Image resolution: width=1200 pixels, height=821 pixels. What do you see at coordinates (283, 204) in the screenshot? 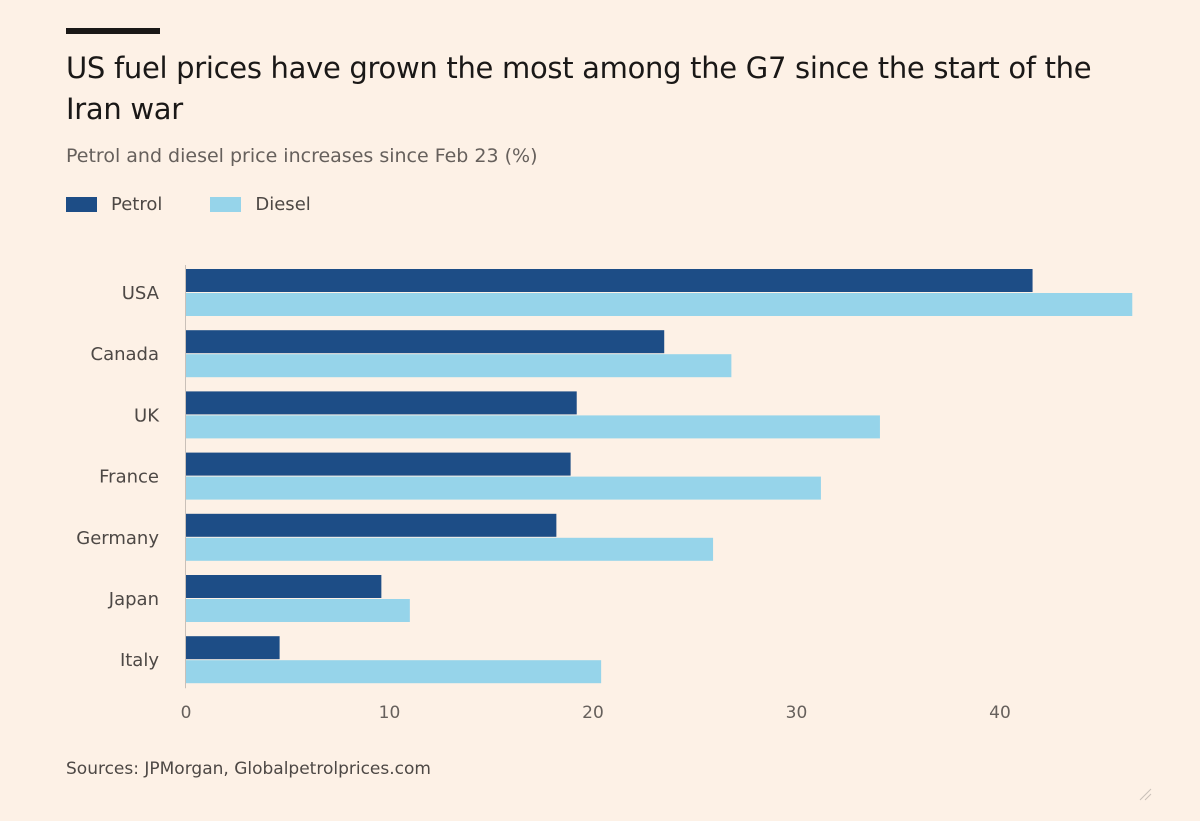
I see `legend-label-diesel: Diesel` at bounding box center [283, 204].